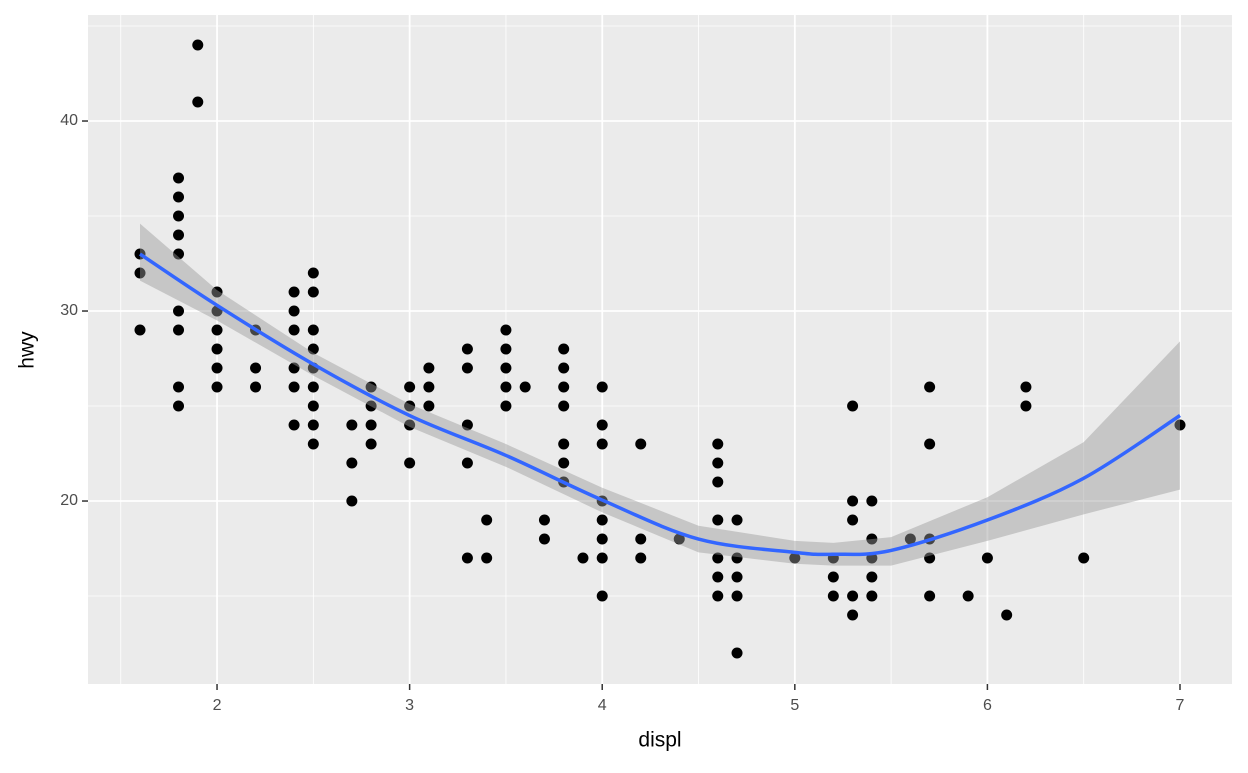 This screenshot has height=773, width=1248. What do you see at coordinates (69, 120) in the screenshot?
I see `y-tick-label: 40` at bounding box center [69, 120].